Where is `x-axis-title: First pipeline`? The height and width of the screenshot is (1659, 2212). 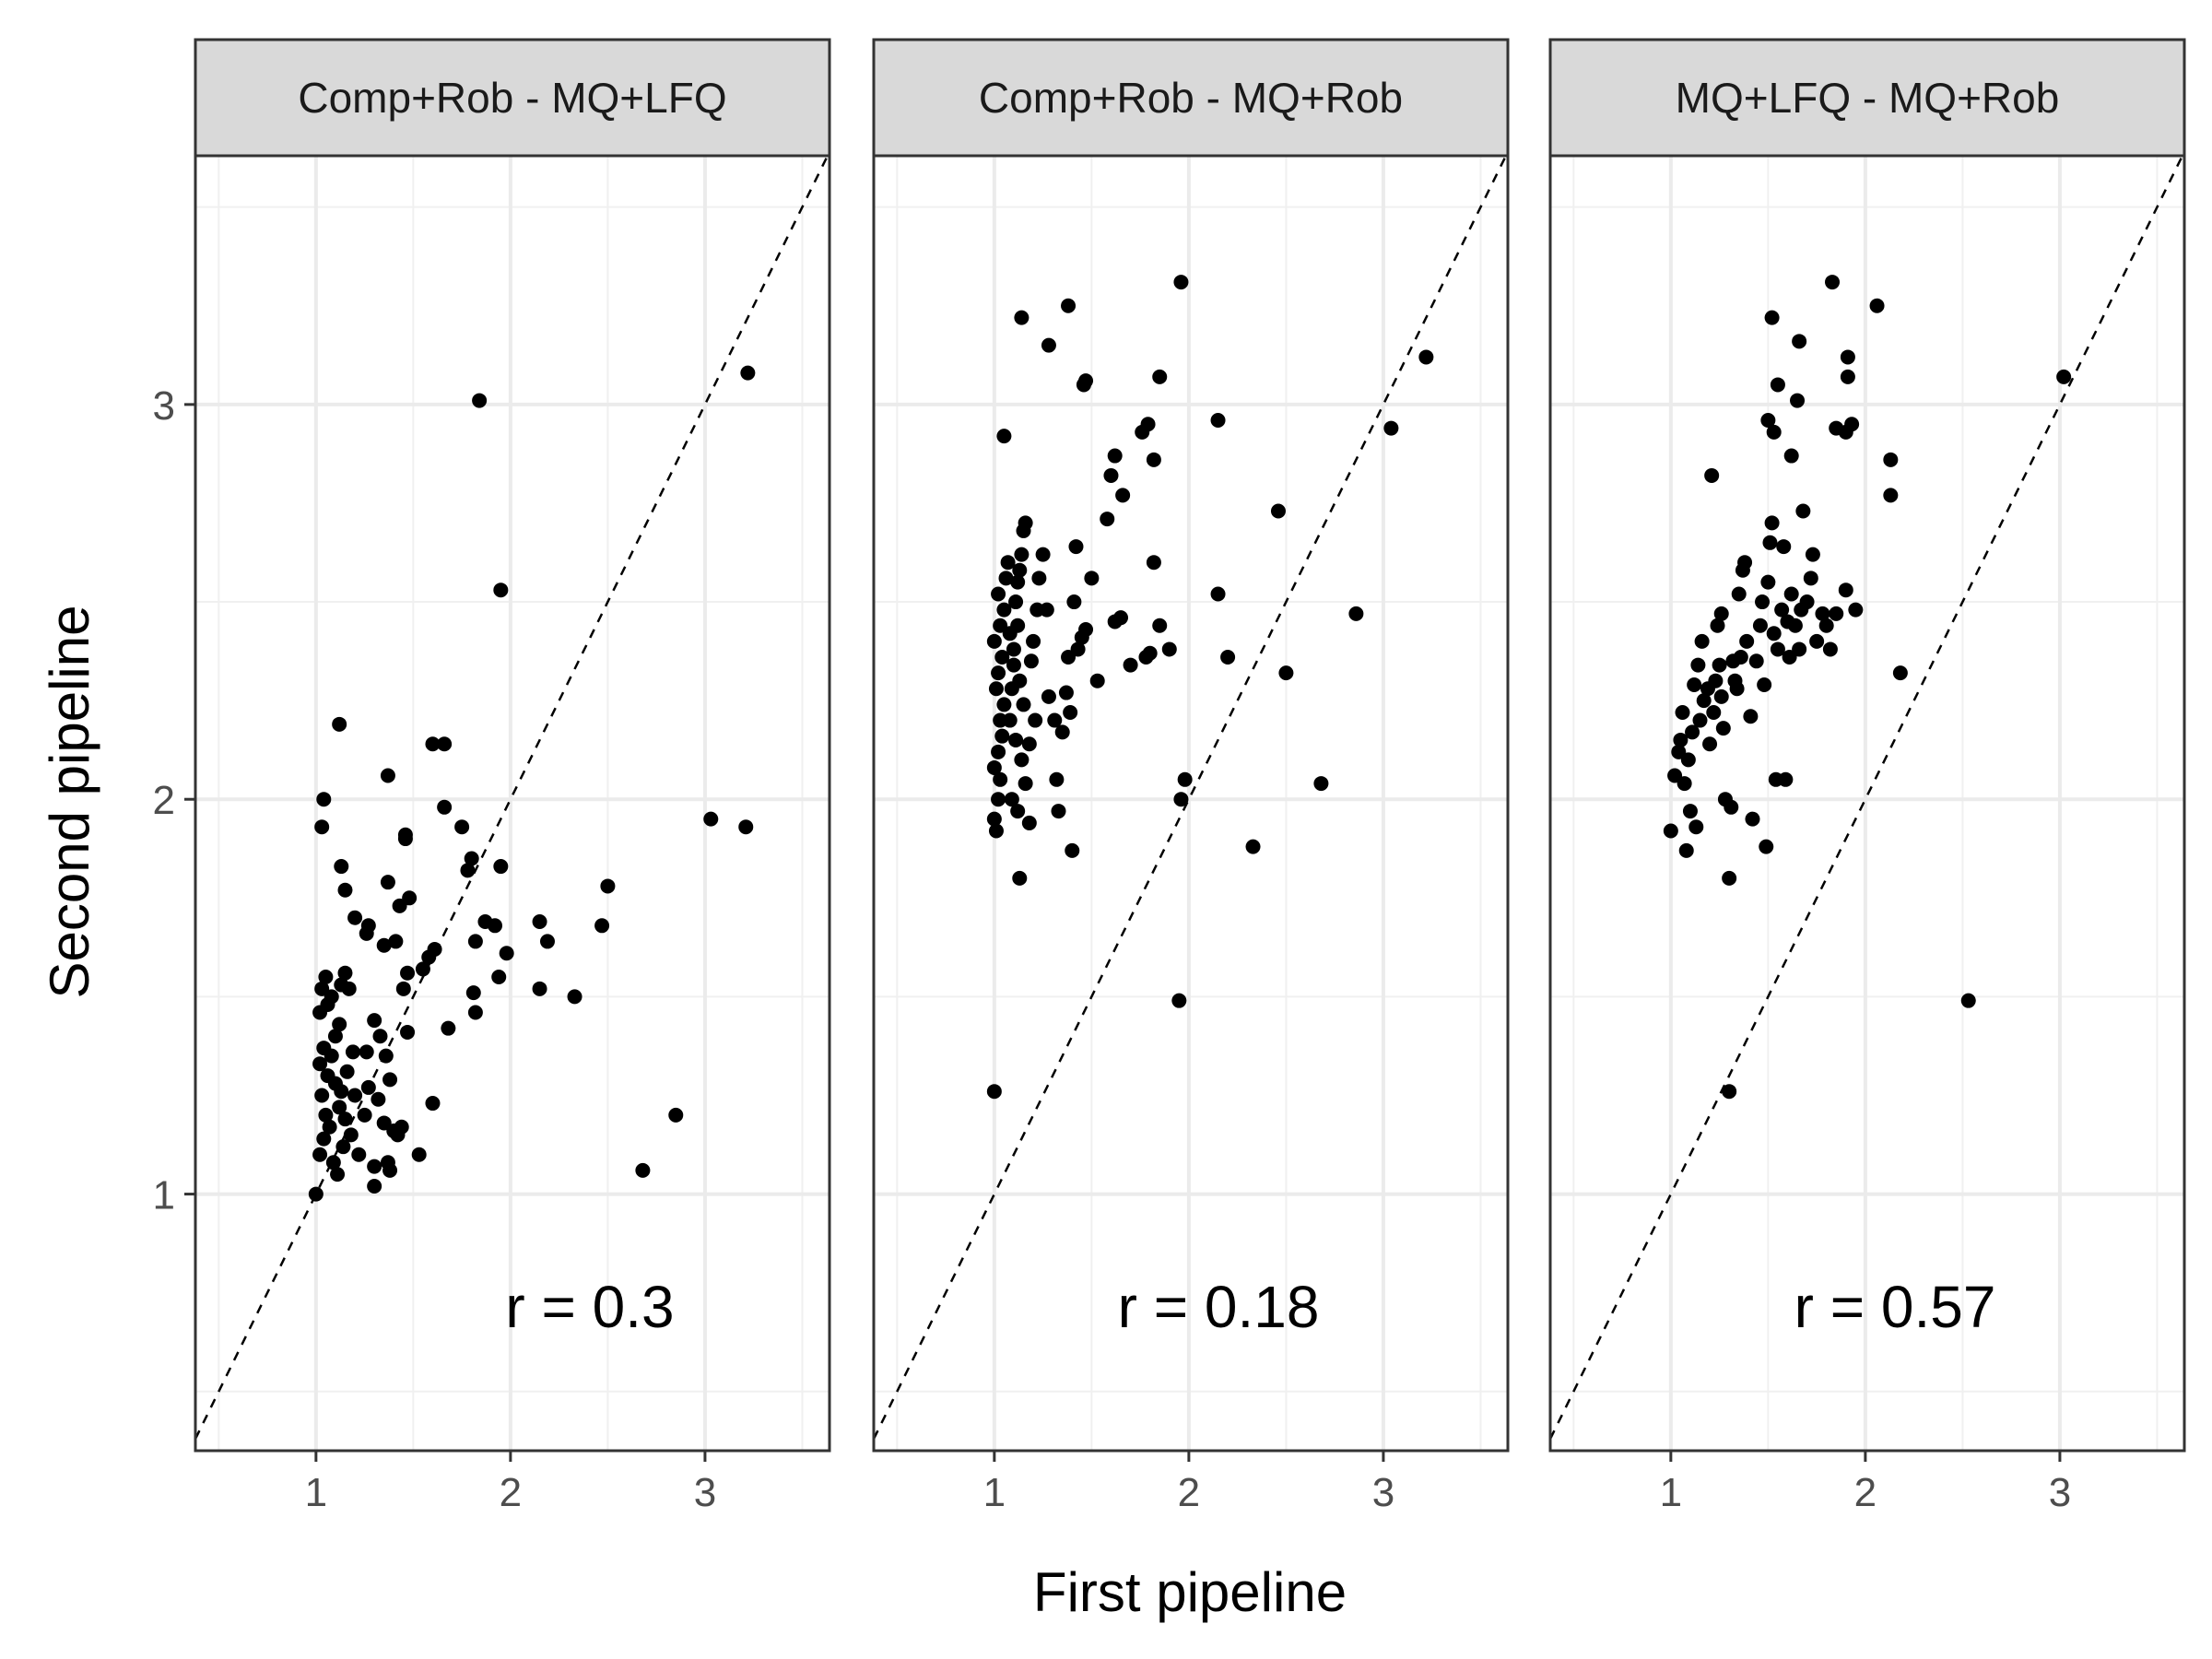 x-axis-title: First pipeline is located at coordinates (1190, 1592).